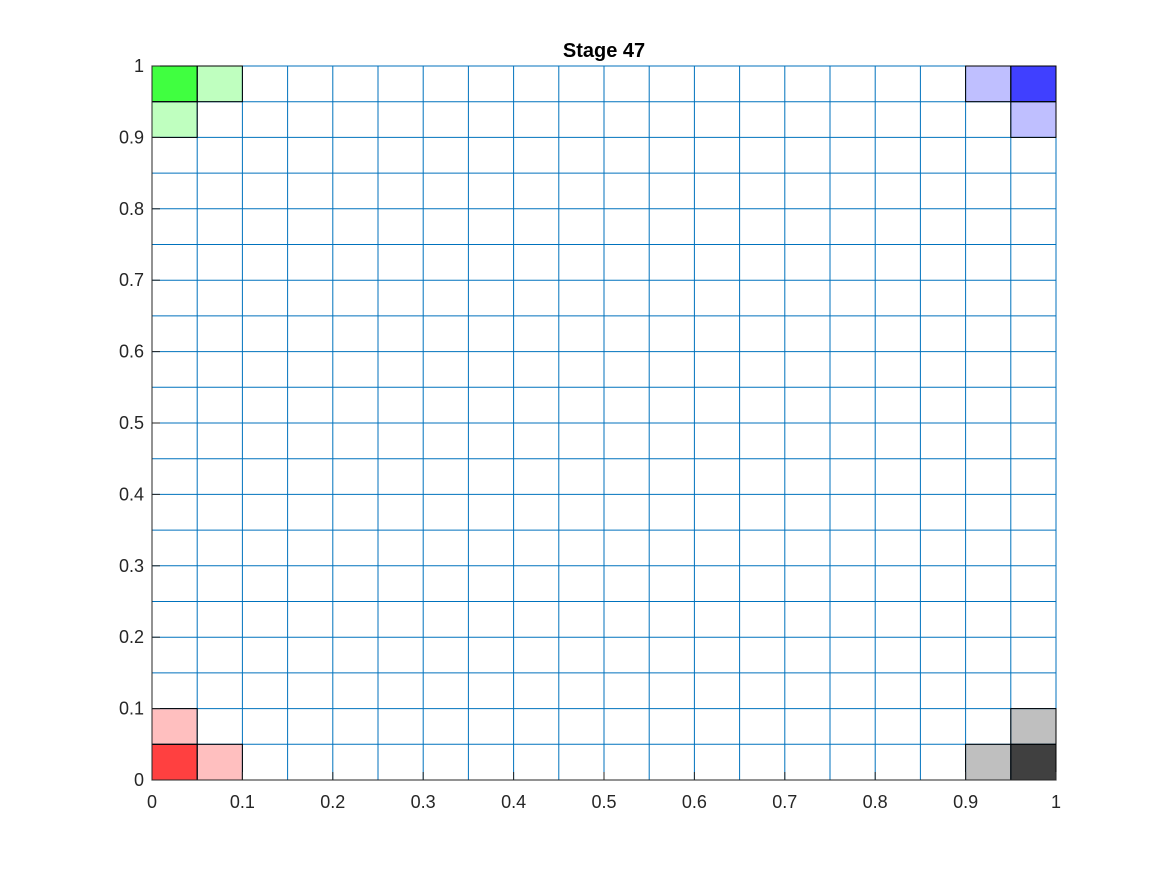 This screenshot has width=1167, height=875. I want to click on y-tick-label: 0.2, so click(131, 637).